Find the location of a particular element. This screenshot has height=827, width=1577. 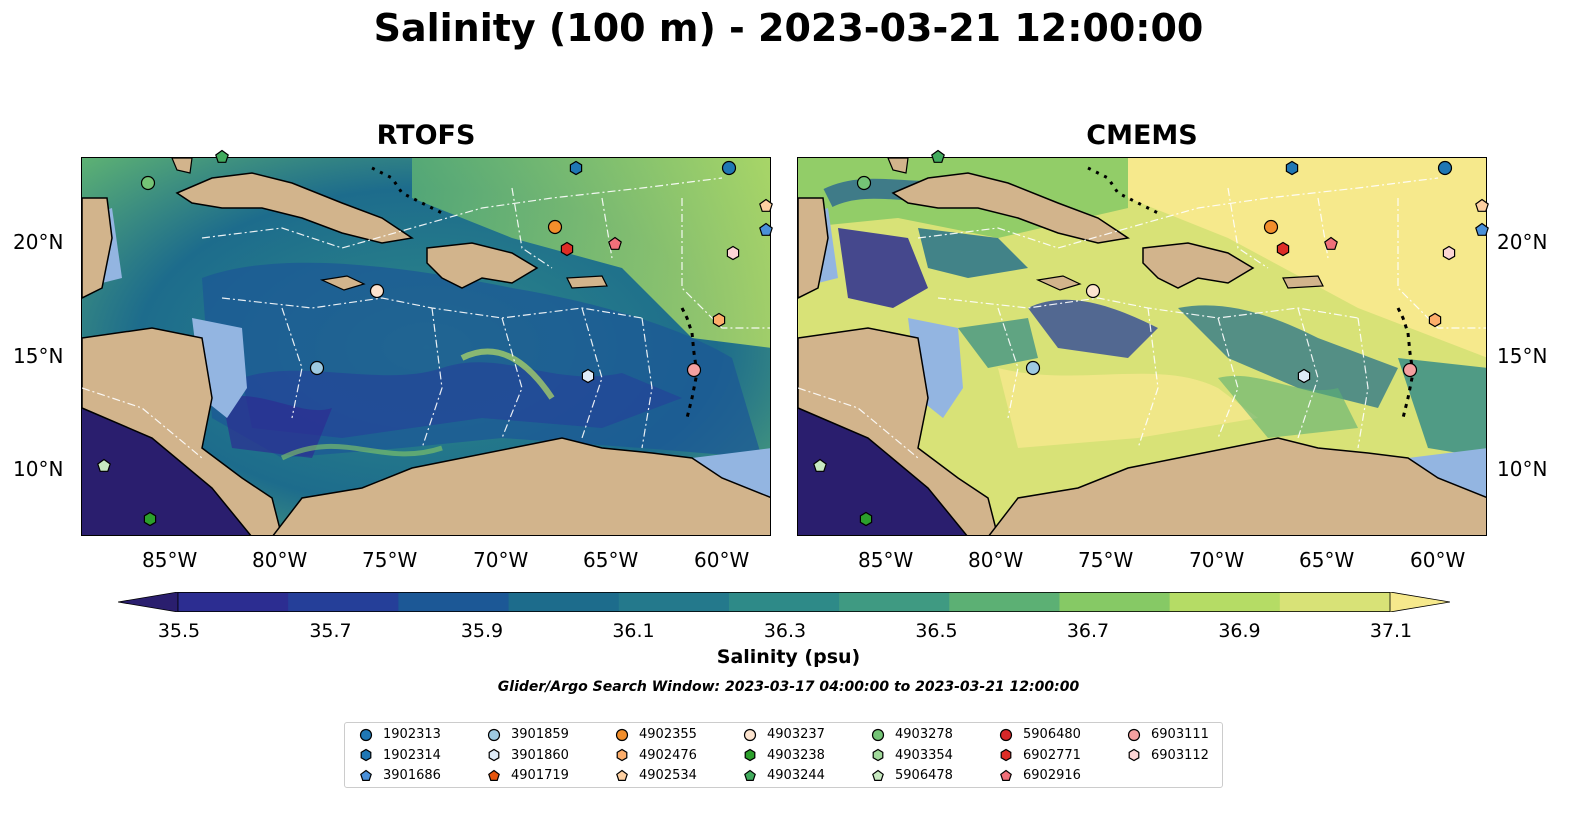

legend-label: 3901860 is located at coordinates (540, 755).